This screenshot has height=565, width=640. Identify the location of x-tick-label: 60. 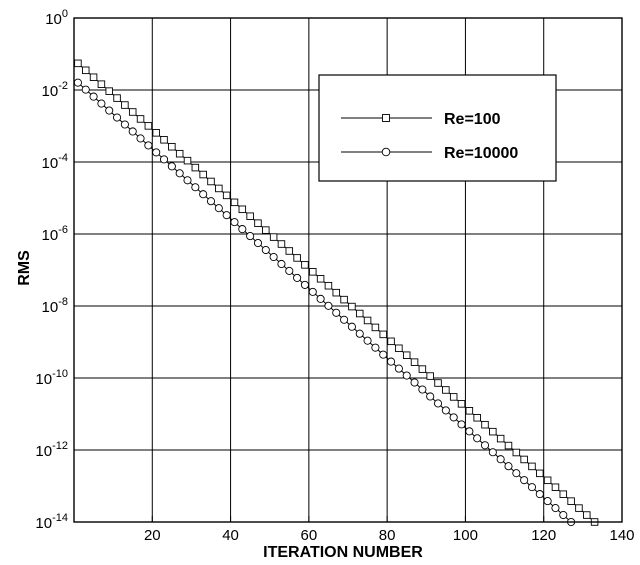
(309, 535).